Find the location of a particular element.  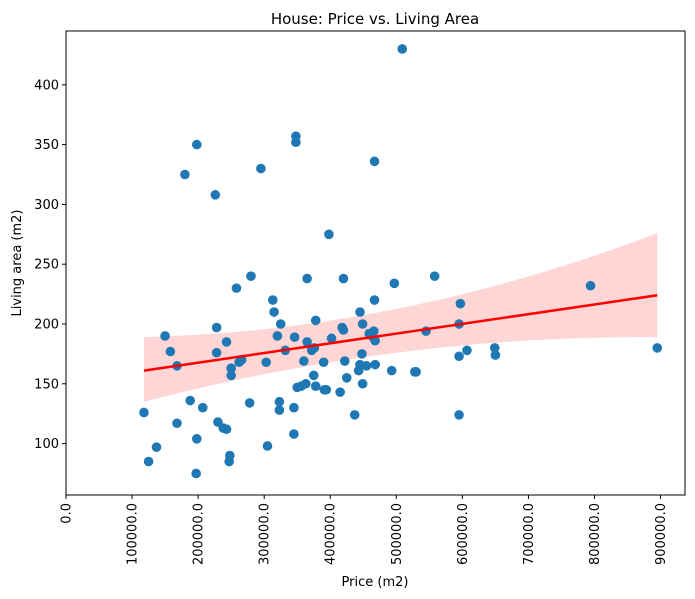

chart-title: House: Price vs. Living Area is located at coordinates (375, 19).